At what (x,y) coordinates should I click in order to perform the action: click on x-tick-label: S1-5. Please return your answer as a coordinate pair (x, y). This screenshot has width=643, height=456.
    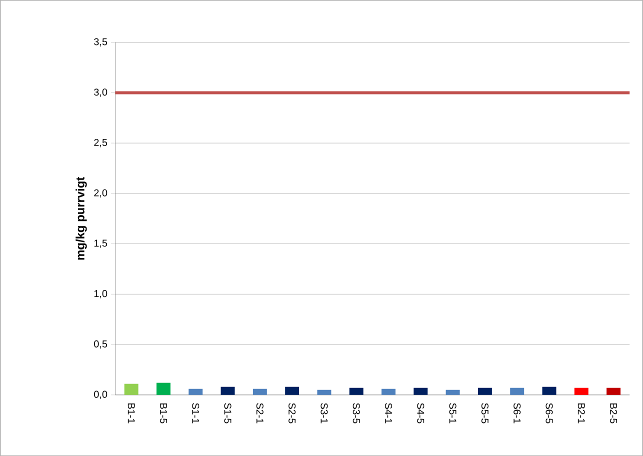
    Looking at the image, I should click on (228, 413).